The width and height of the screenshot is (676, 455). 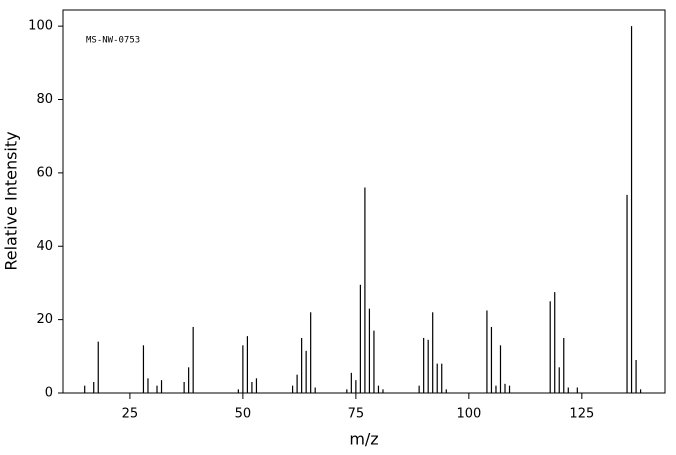 I want to click on x-tick-label: 50, so click(x=243, y=414).